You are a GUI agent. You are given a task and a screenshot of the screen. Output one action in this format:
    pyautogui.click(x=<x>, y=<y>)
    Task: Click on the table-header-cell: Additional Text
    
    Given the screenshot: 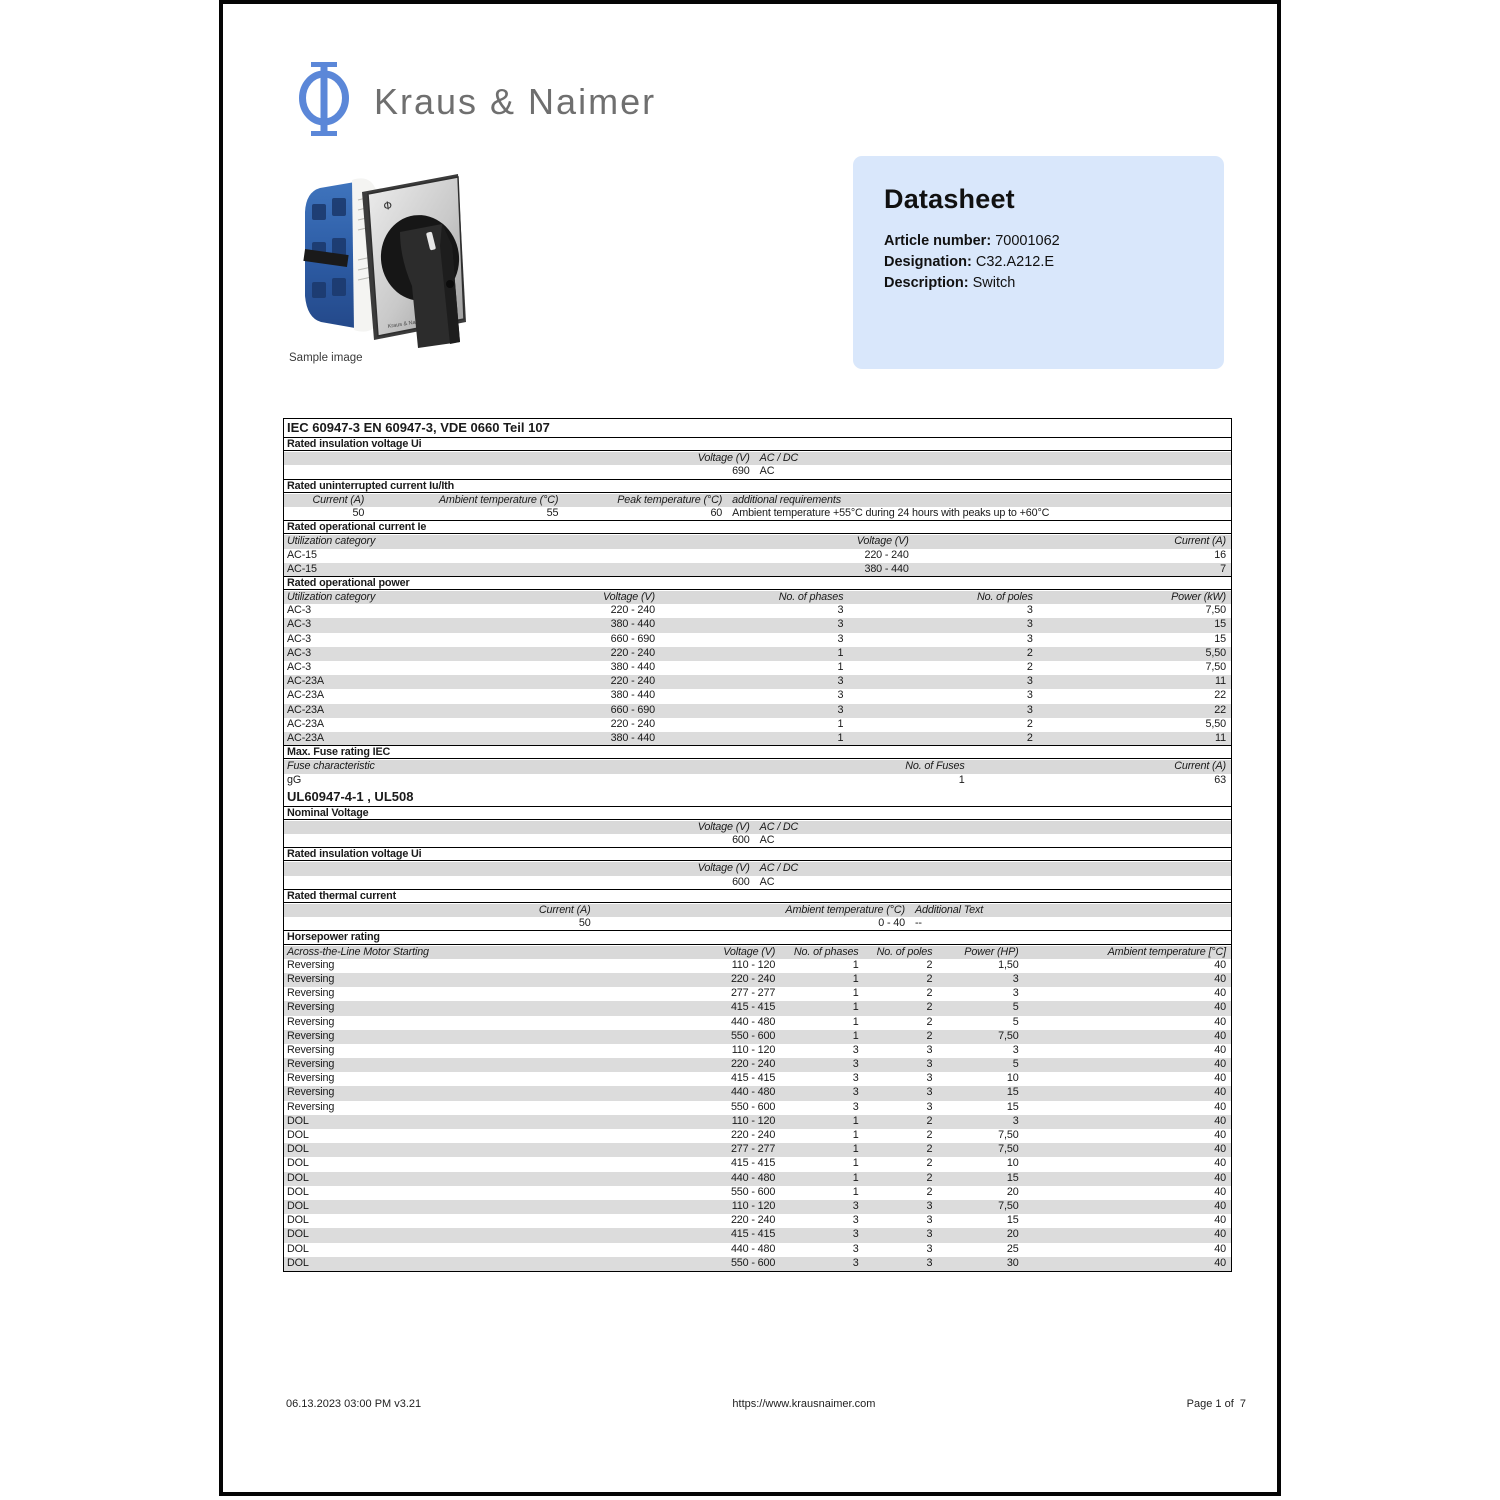 What is the action you would take?
    pyautogui.click(x=949, y=910)
    